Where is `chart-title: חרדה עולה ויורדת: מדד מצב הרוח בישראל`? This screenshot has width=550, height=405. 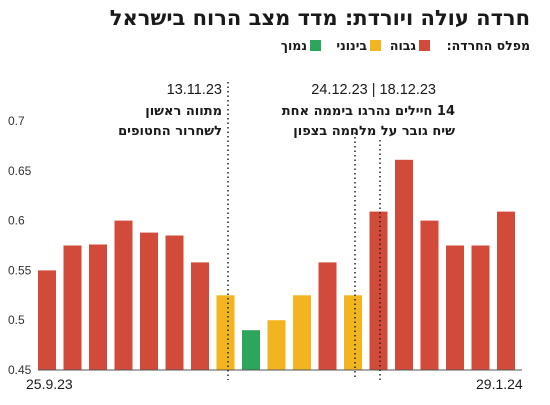 chart-title: חרדה עולה ויורדת: מדד מצב הרוח בישראל is located at coordinates (320, 18).